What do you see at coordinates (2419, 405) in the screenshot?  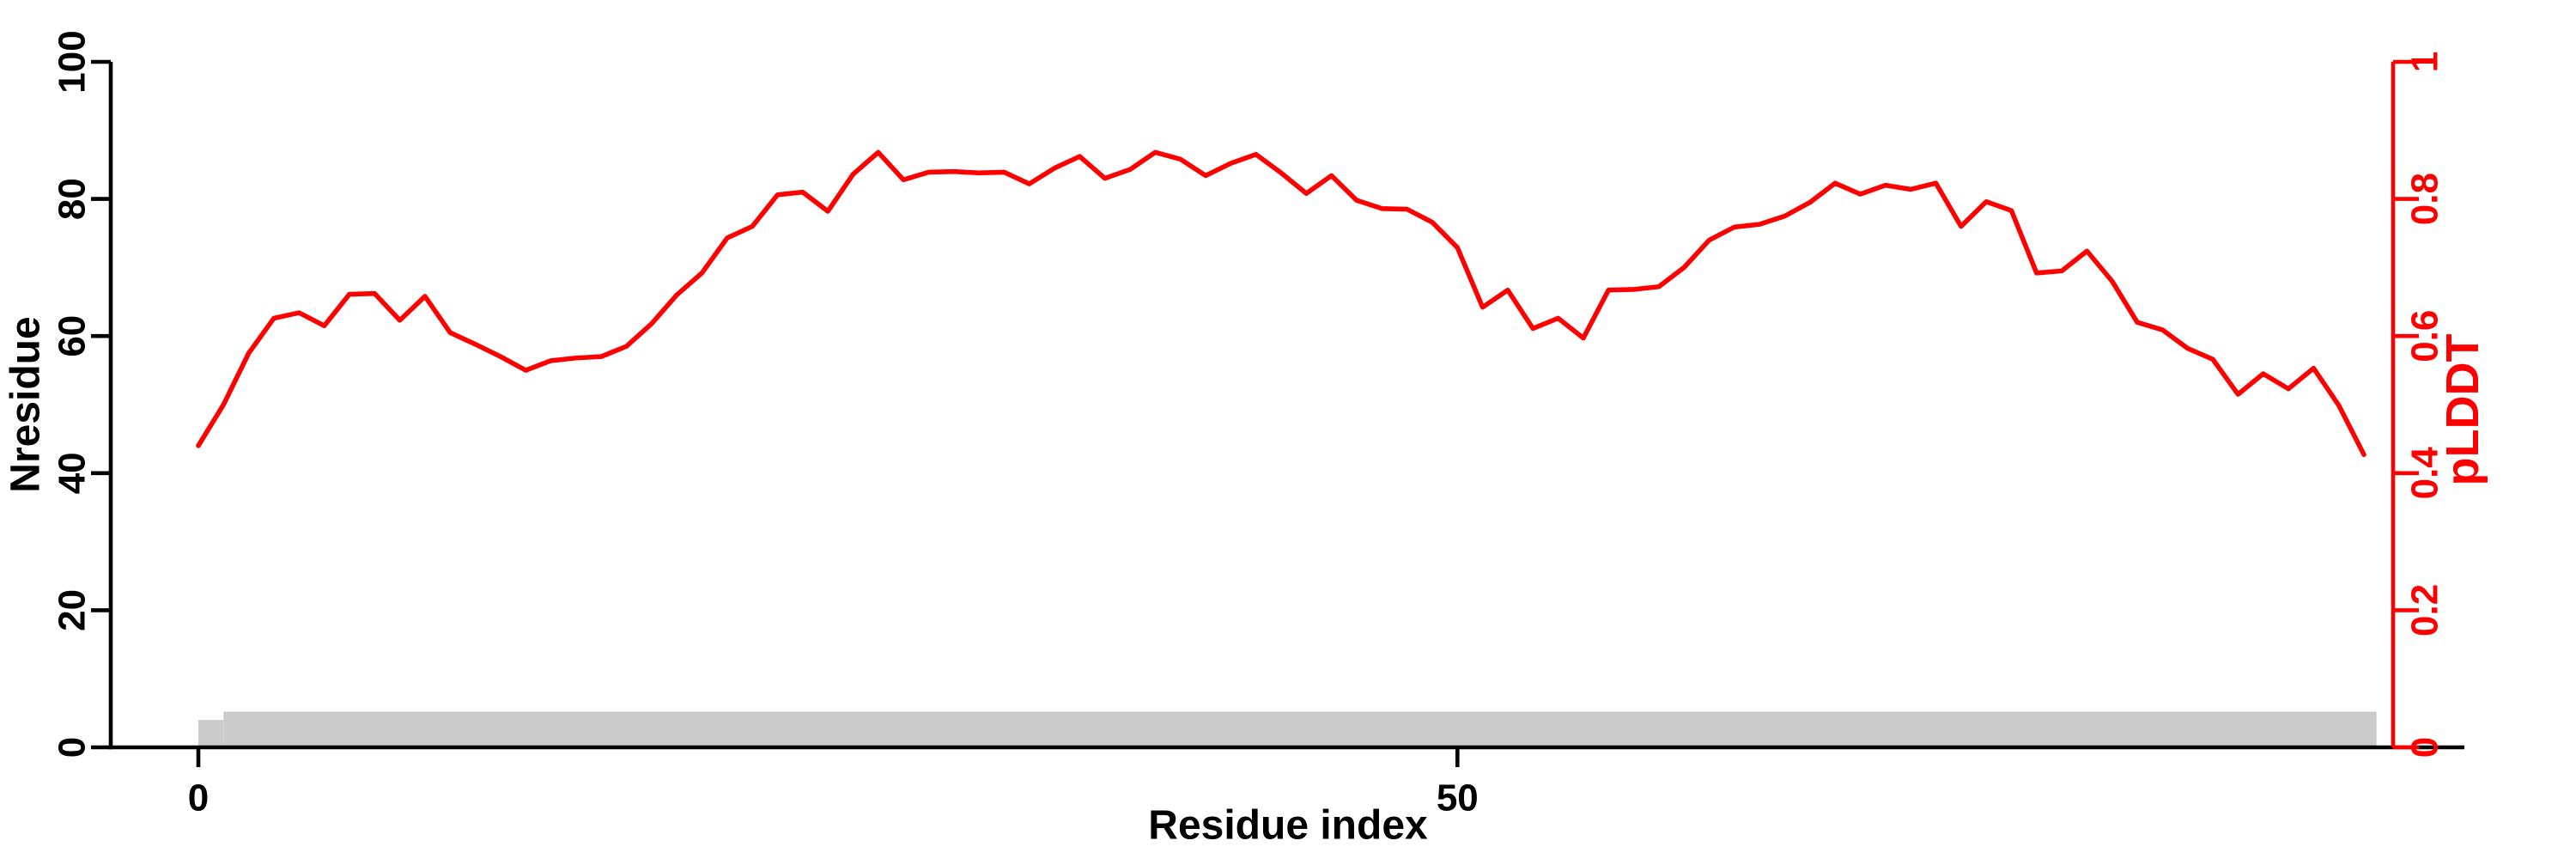 I see `right-axis-ticks: 0 0.2 0.4 0.6 0.8 1` at bounding box center [2419, 405].